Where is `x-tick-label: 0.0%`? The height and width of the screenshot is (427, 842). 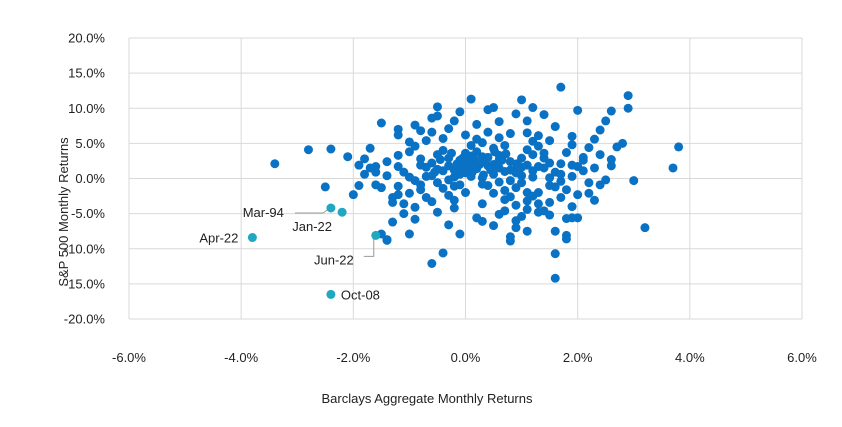 x-tick-label: 0.0% is located at coordinates (466, 357).